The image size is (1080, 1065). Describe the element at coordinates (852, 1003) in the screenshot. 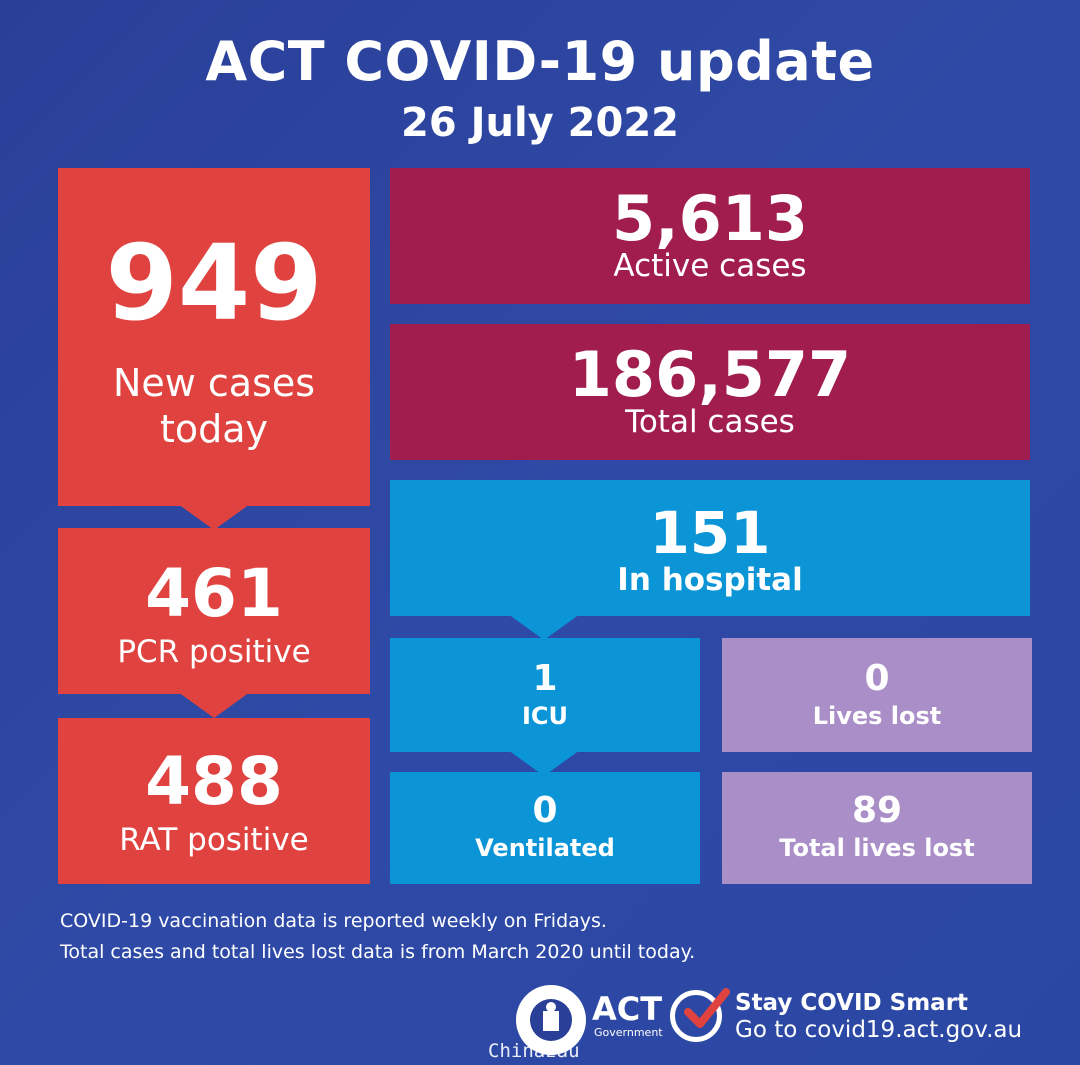

I see `stay-covid-smart: Stay COVID Smart` at that location.